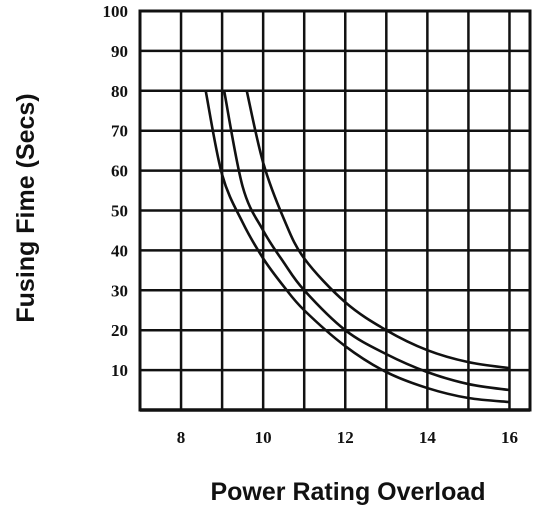 Image resolution: width=547 pixels, height=506 pixels. I want to click on x-tick-label: 14, so click(428, 437).